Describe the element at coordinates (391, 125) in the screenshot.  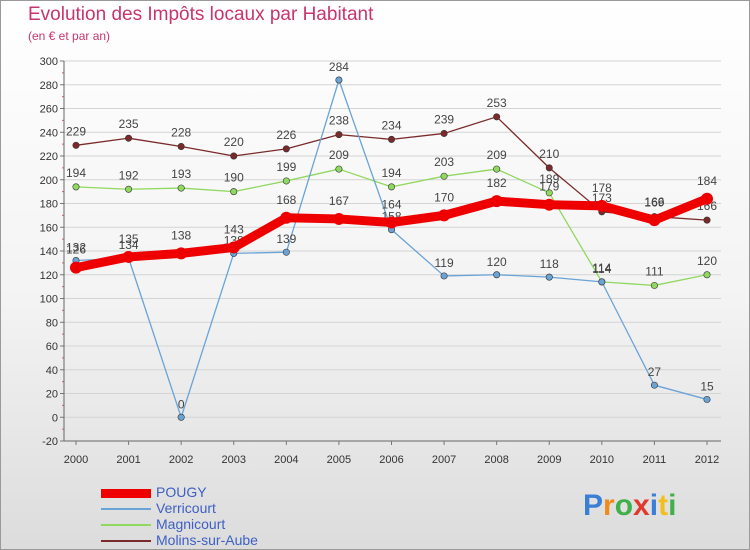
I see `data-label: 234` at that location.